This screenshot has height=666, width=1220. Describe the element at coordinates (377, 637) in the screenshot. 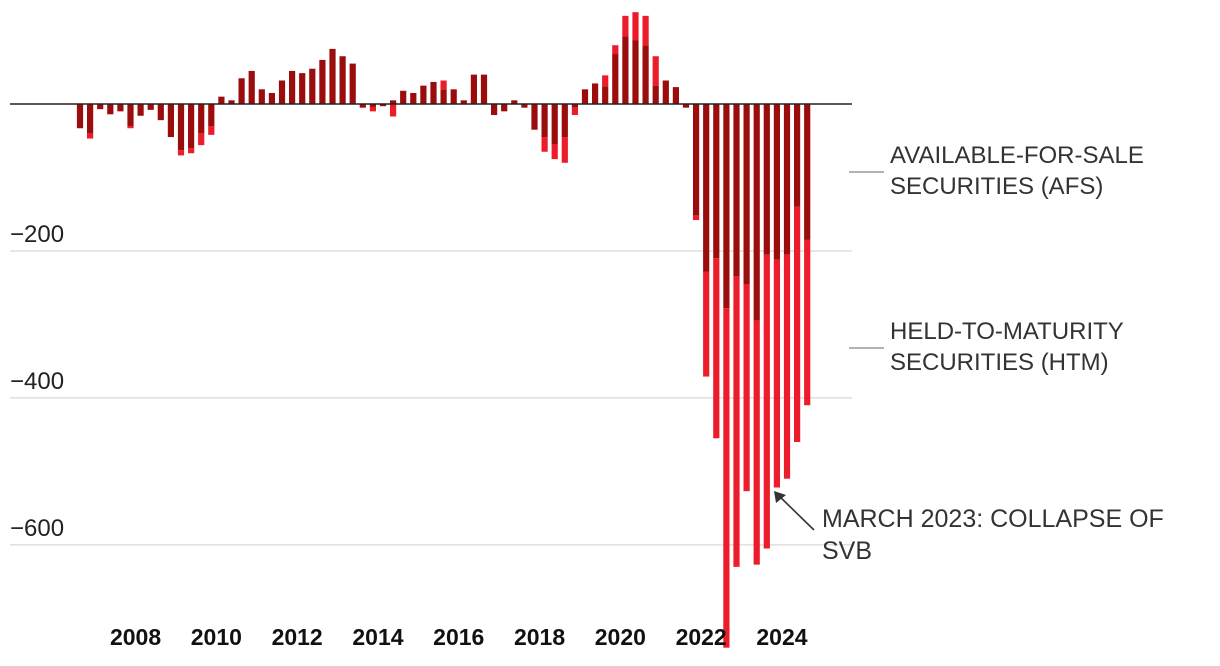

I see `x-tick-label: 2014` at that location.